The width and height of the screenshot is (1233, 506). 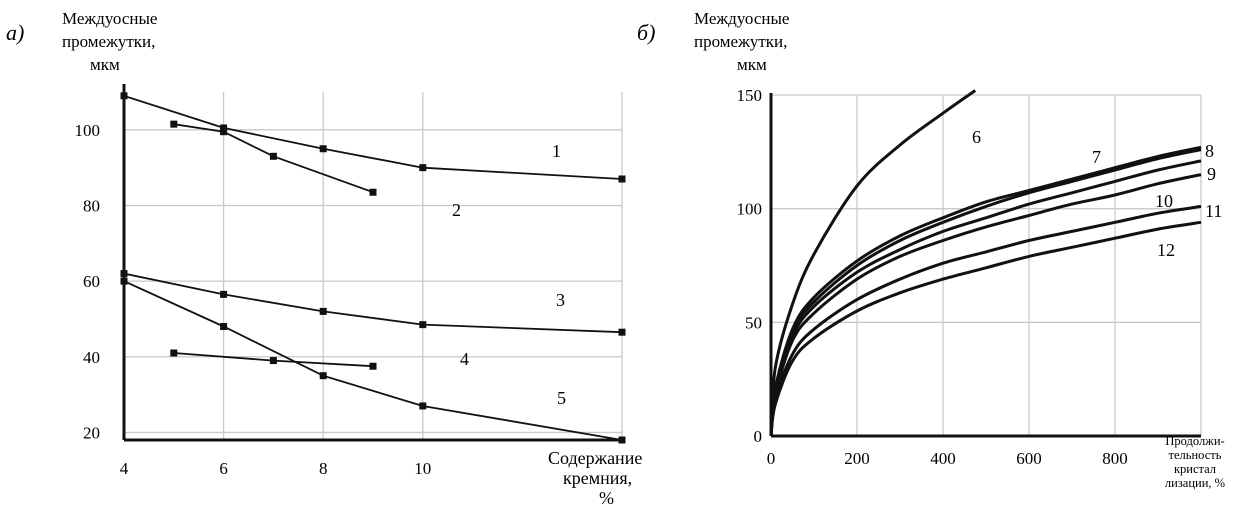 I want to click on panel-a-xlabel-line3: %, so click(x=606, y=497).